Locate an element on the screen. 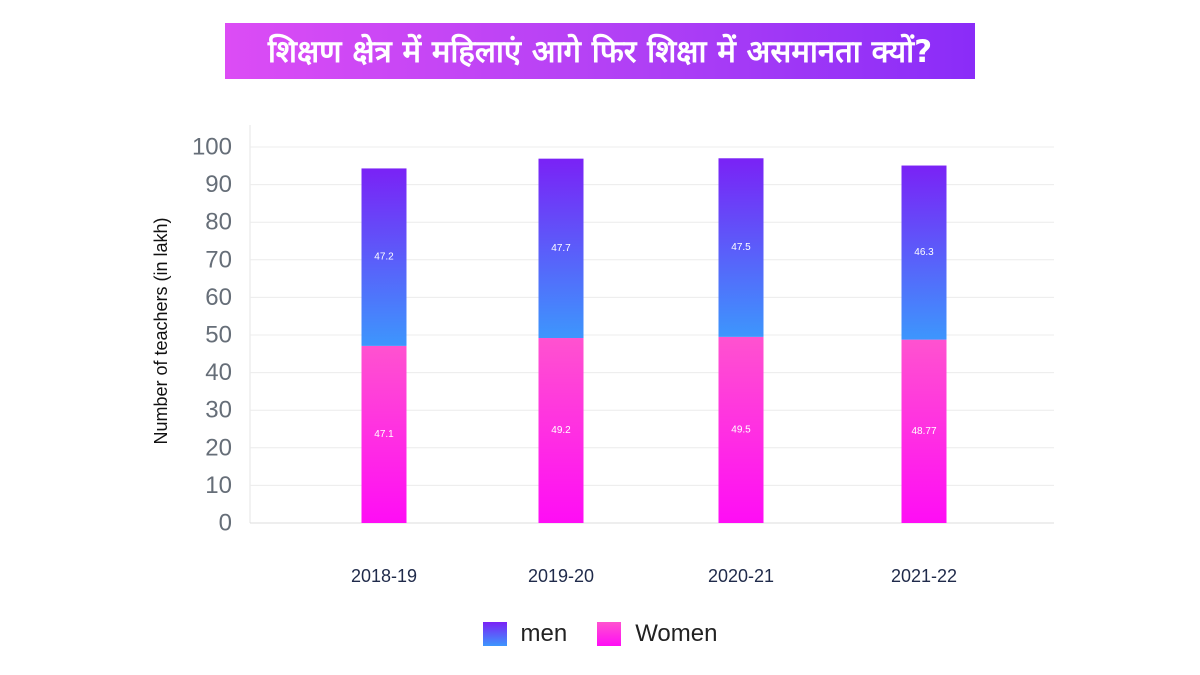 This screenshot has width=1200, height=675. y-tick-label: 100 is located at coordinates (212, 147).